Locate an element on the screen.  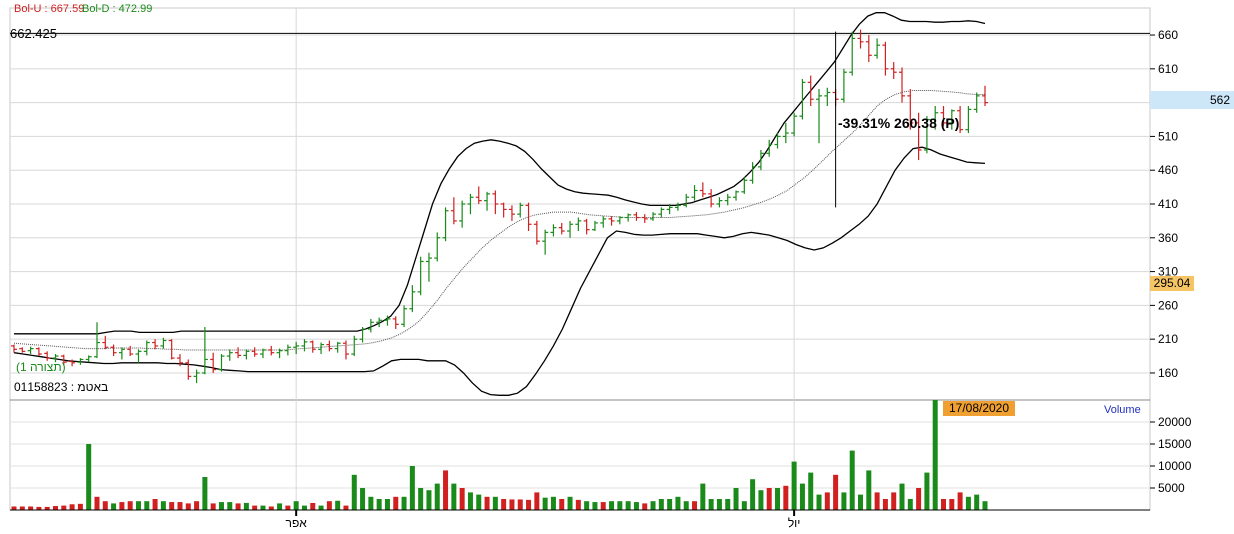
hover-price-badge: 295.04 is located at coordinates (1172, 283).